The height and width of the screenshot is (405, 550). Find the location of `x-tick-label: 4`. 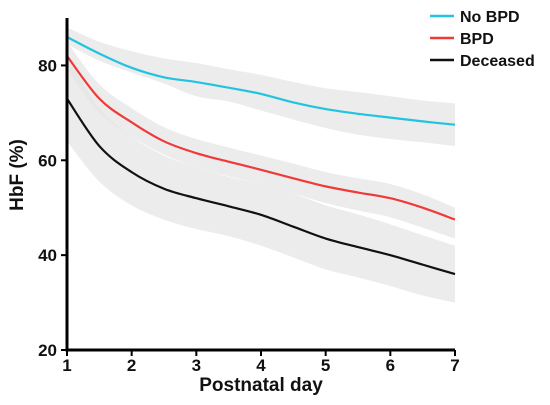

x-tick-label: 4 is located at coordinates (261, 365).